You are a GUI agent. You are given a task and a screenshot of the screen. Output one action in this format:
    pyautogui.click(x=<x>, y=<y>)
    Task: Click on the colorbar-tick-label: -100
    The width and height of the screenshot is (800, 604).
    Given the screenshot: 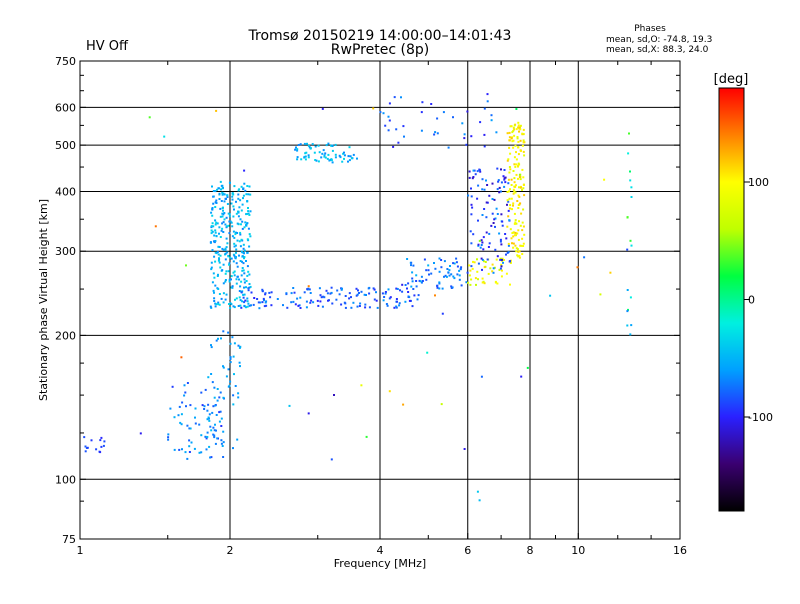 What is the action you would take?
    pyautogui.click(x=760, y=417)
    